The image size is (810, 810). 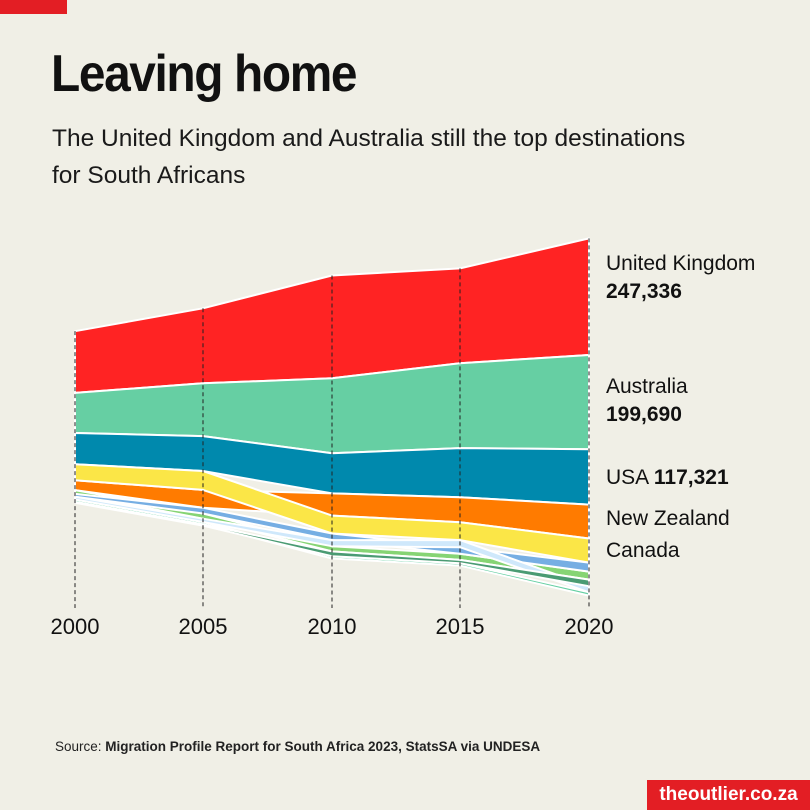 I want to click on label-new-zealand: New Zealand, so click(x=668, y=518).